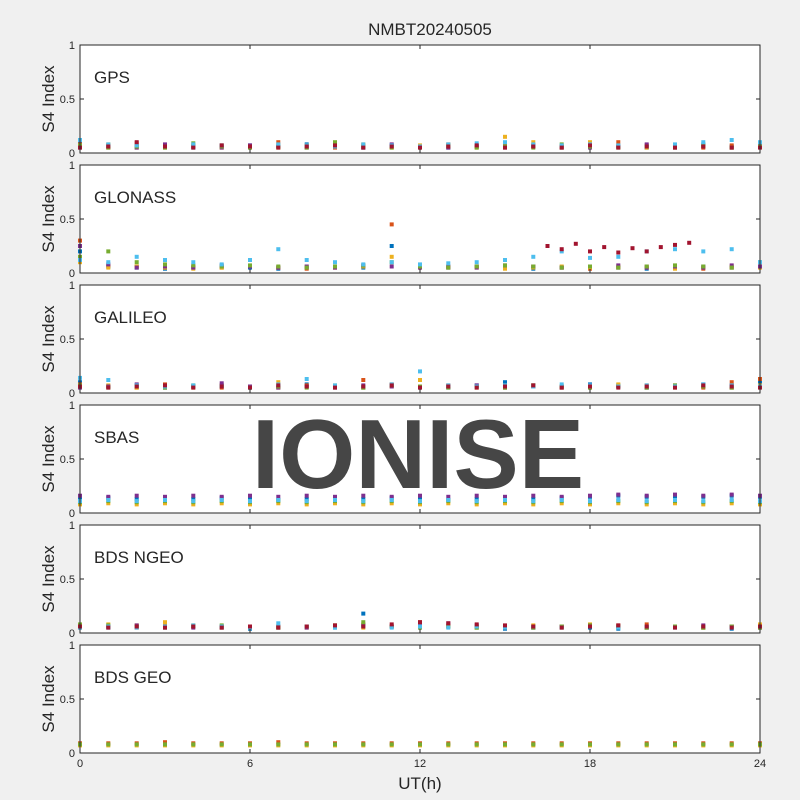 The height and width of the screenshot is (800, 800). Describe the element at coordinates (400, 340) in the screenshot. I see `subplot-3: 0 0.5 1 GALILEO S4 Index` at that location.